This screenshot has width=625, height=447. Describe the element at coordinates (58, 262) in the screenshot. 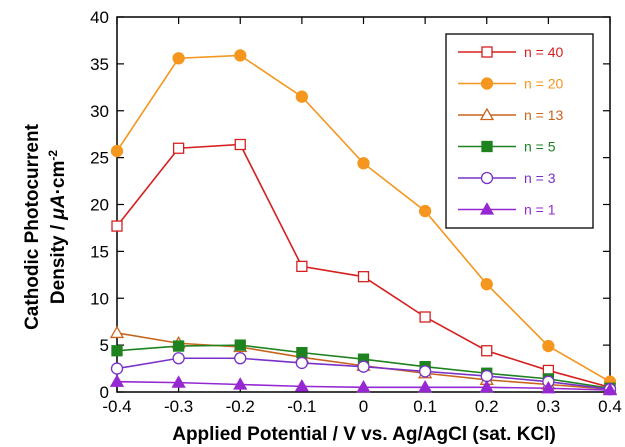

I see `y-axis-title-prefix: Density /` at that location.